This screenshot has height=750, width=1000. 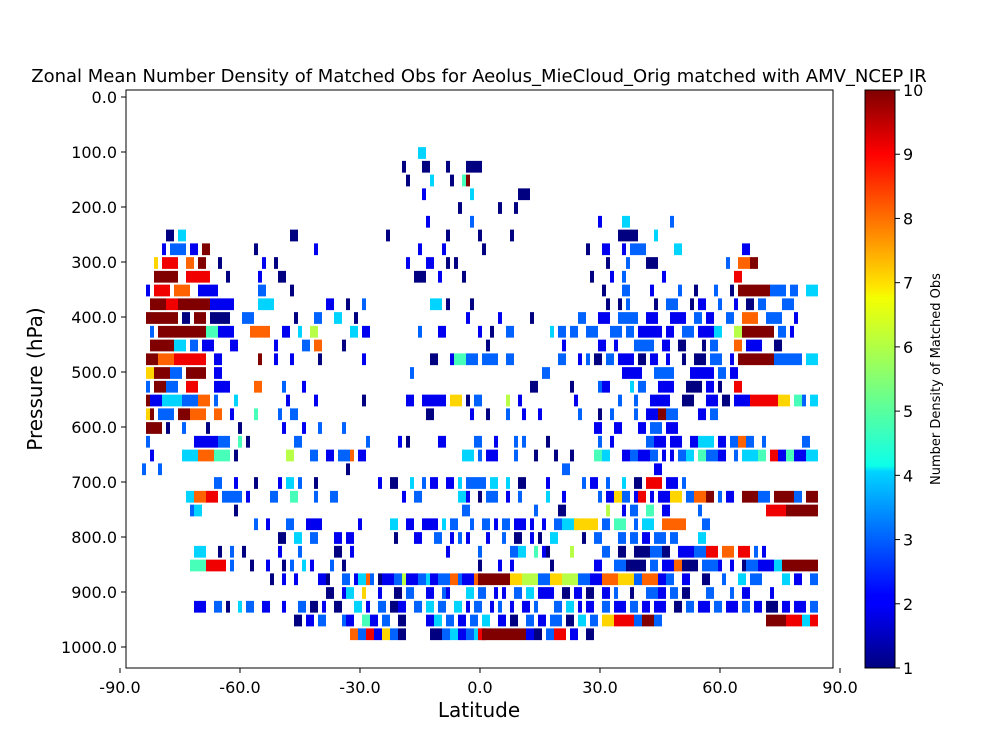 I want to click on colorbar-label: Number Density of Matched Obs, so click(x=936, y=379).